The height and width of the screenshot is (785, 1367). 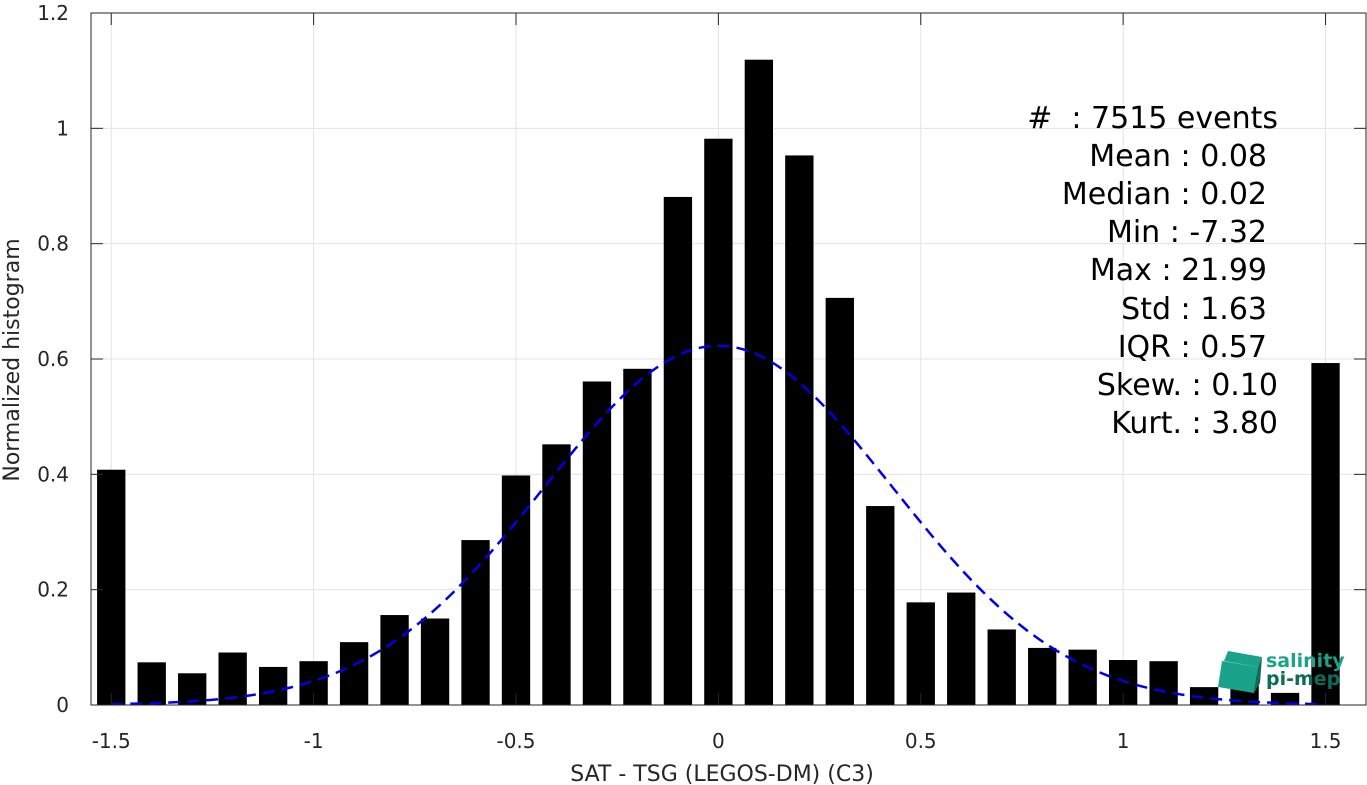 I want to click on y-tick-label: 1.2, so click(x=53, y=13).